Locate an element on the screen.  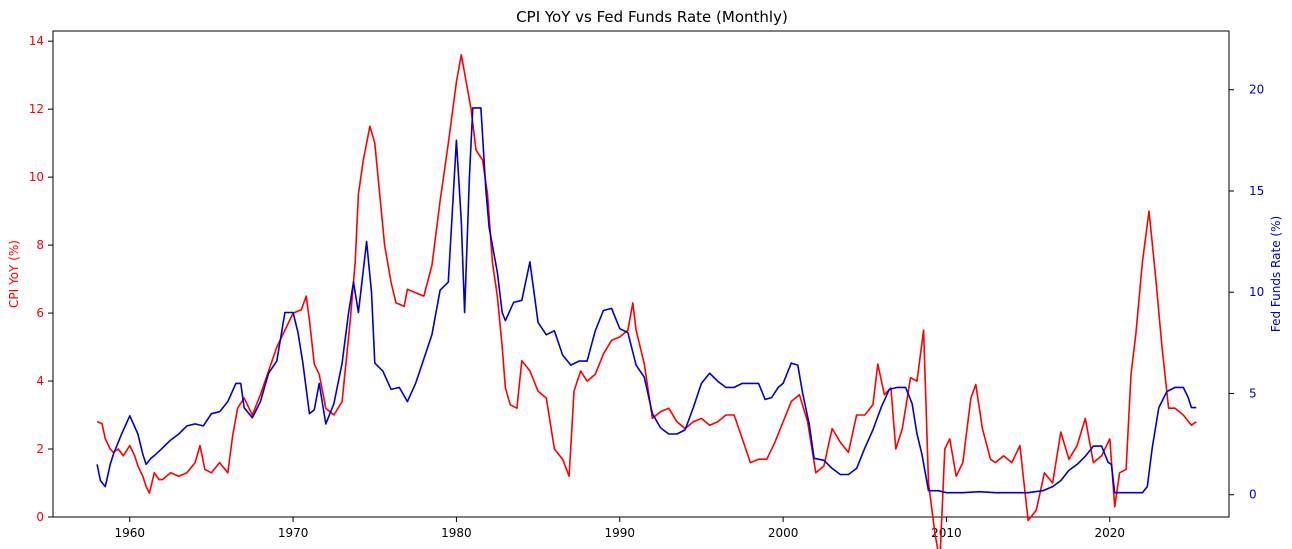
y-right-tick-label: 5 is located at coordinates (1253, 393).